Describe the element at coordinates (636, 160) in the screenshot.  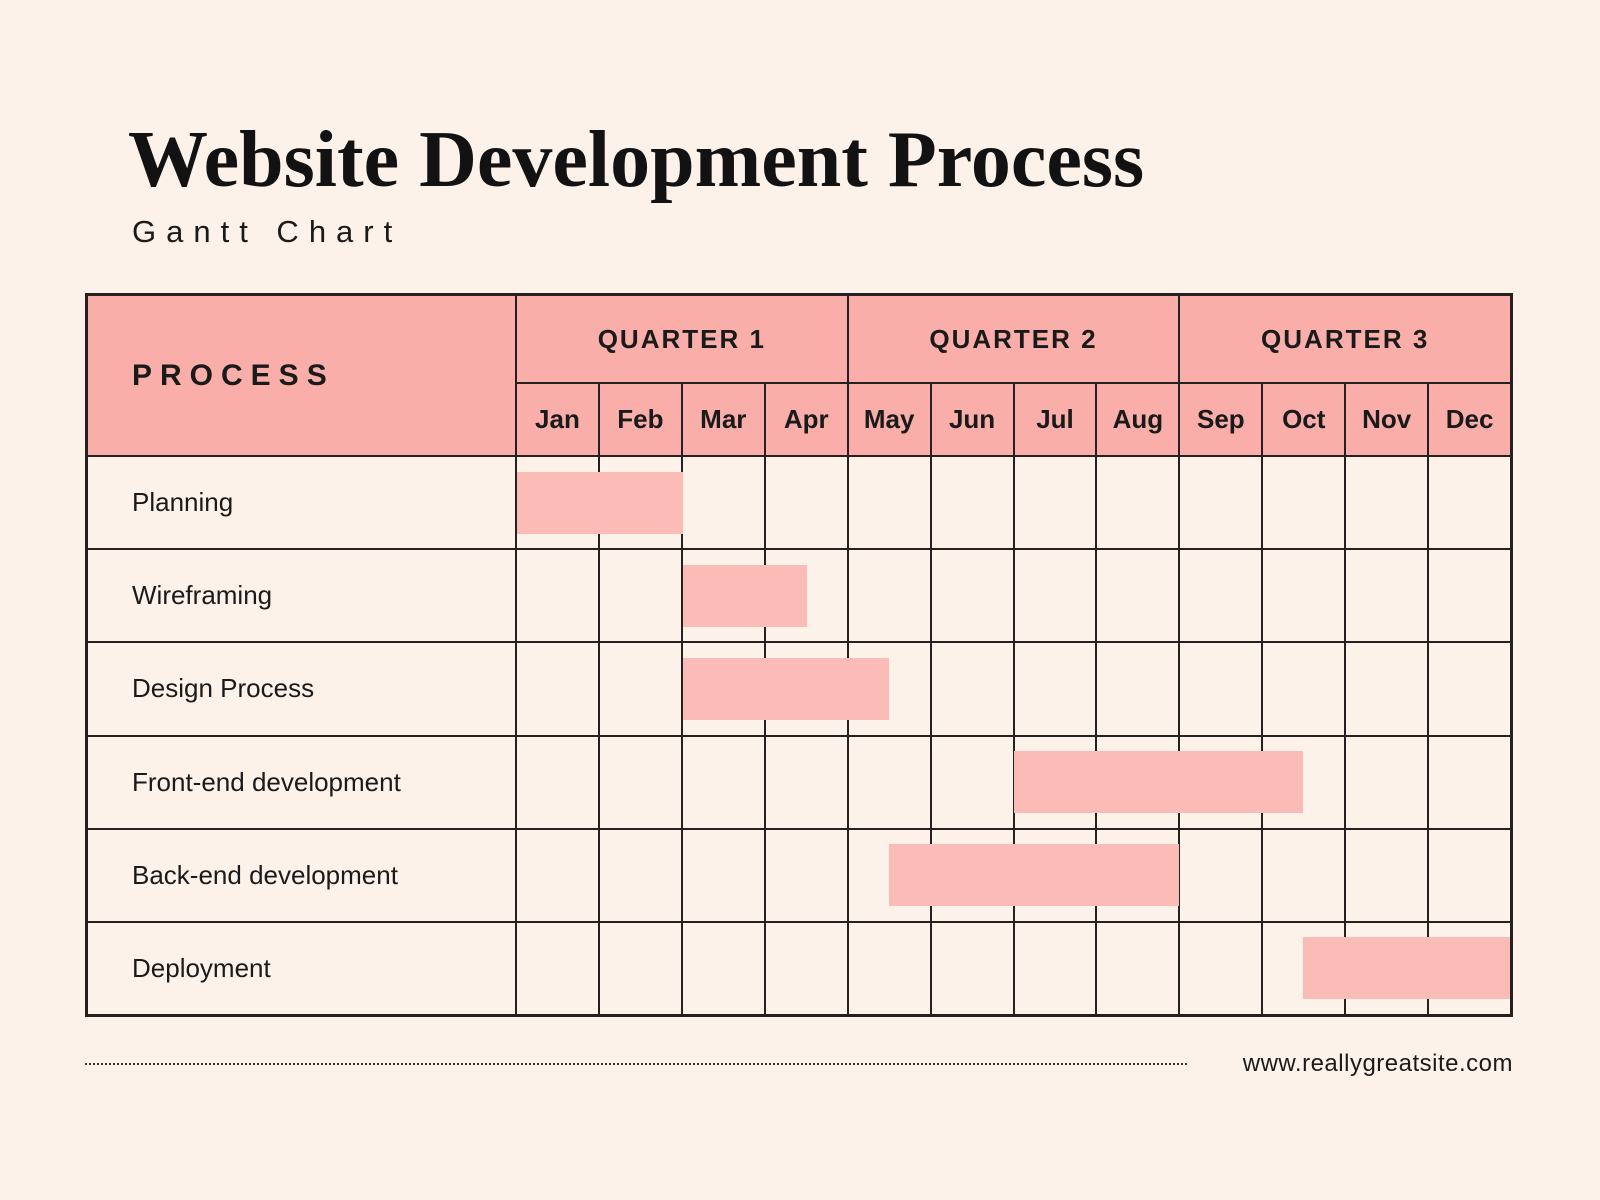
I see `page-title: Website Development Process` at that location.